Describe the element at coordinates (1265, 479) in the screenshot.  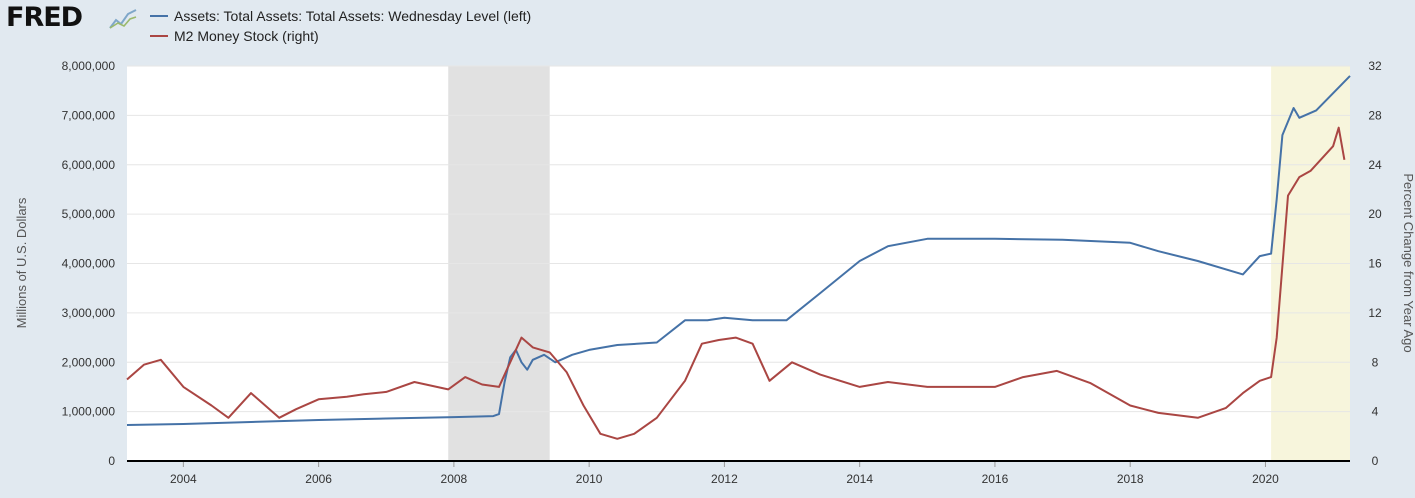
I see `x-tick-label: 2020` at that location.